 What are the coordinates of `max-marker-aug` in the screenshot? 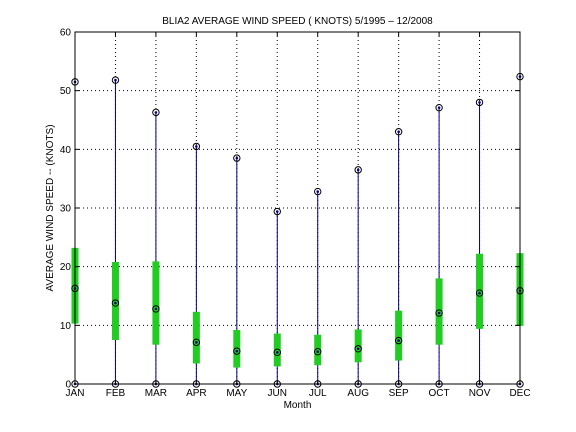 It's located at (358, 170).